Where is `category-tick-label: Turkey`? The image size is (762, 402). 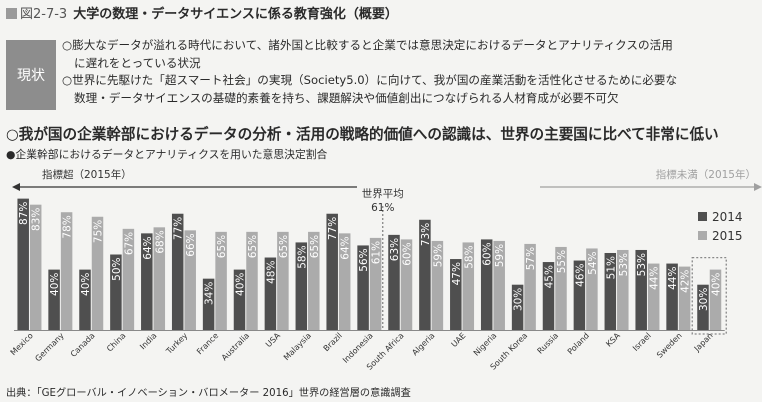 category-tick-label: Turkey is located at coordinates (177, 344).